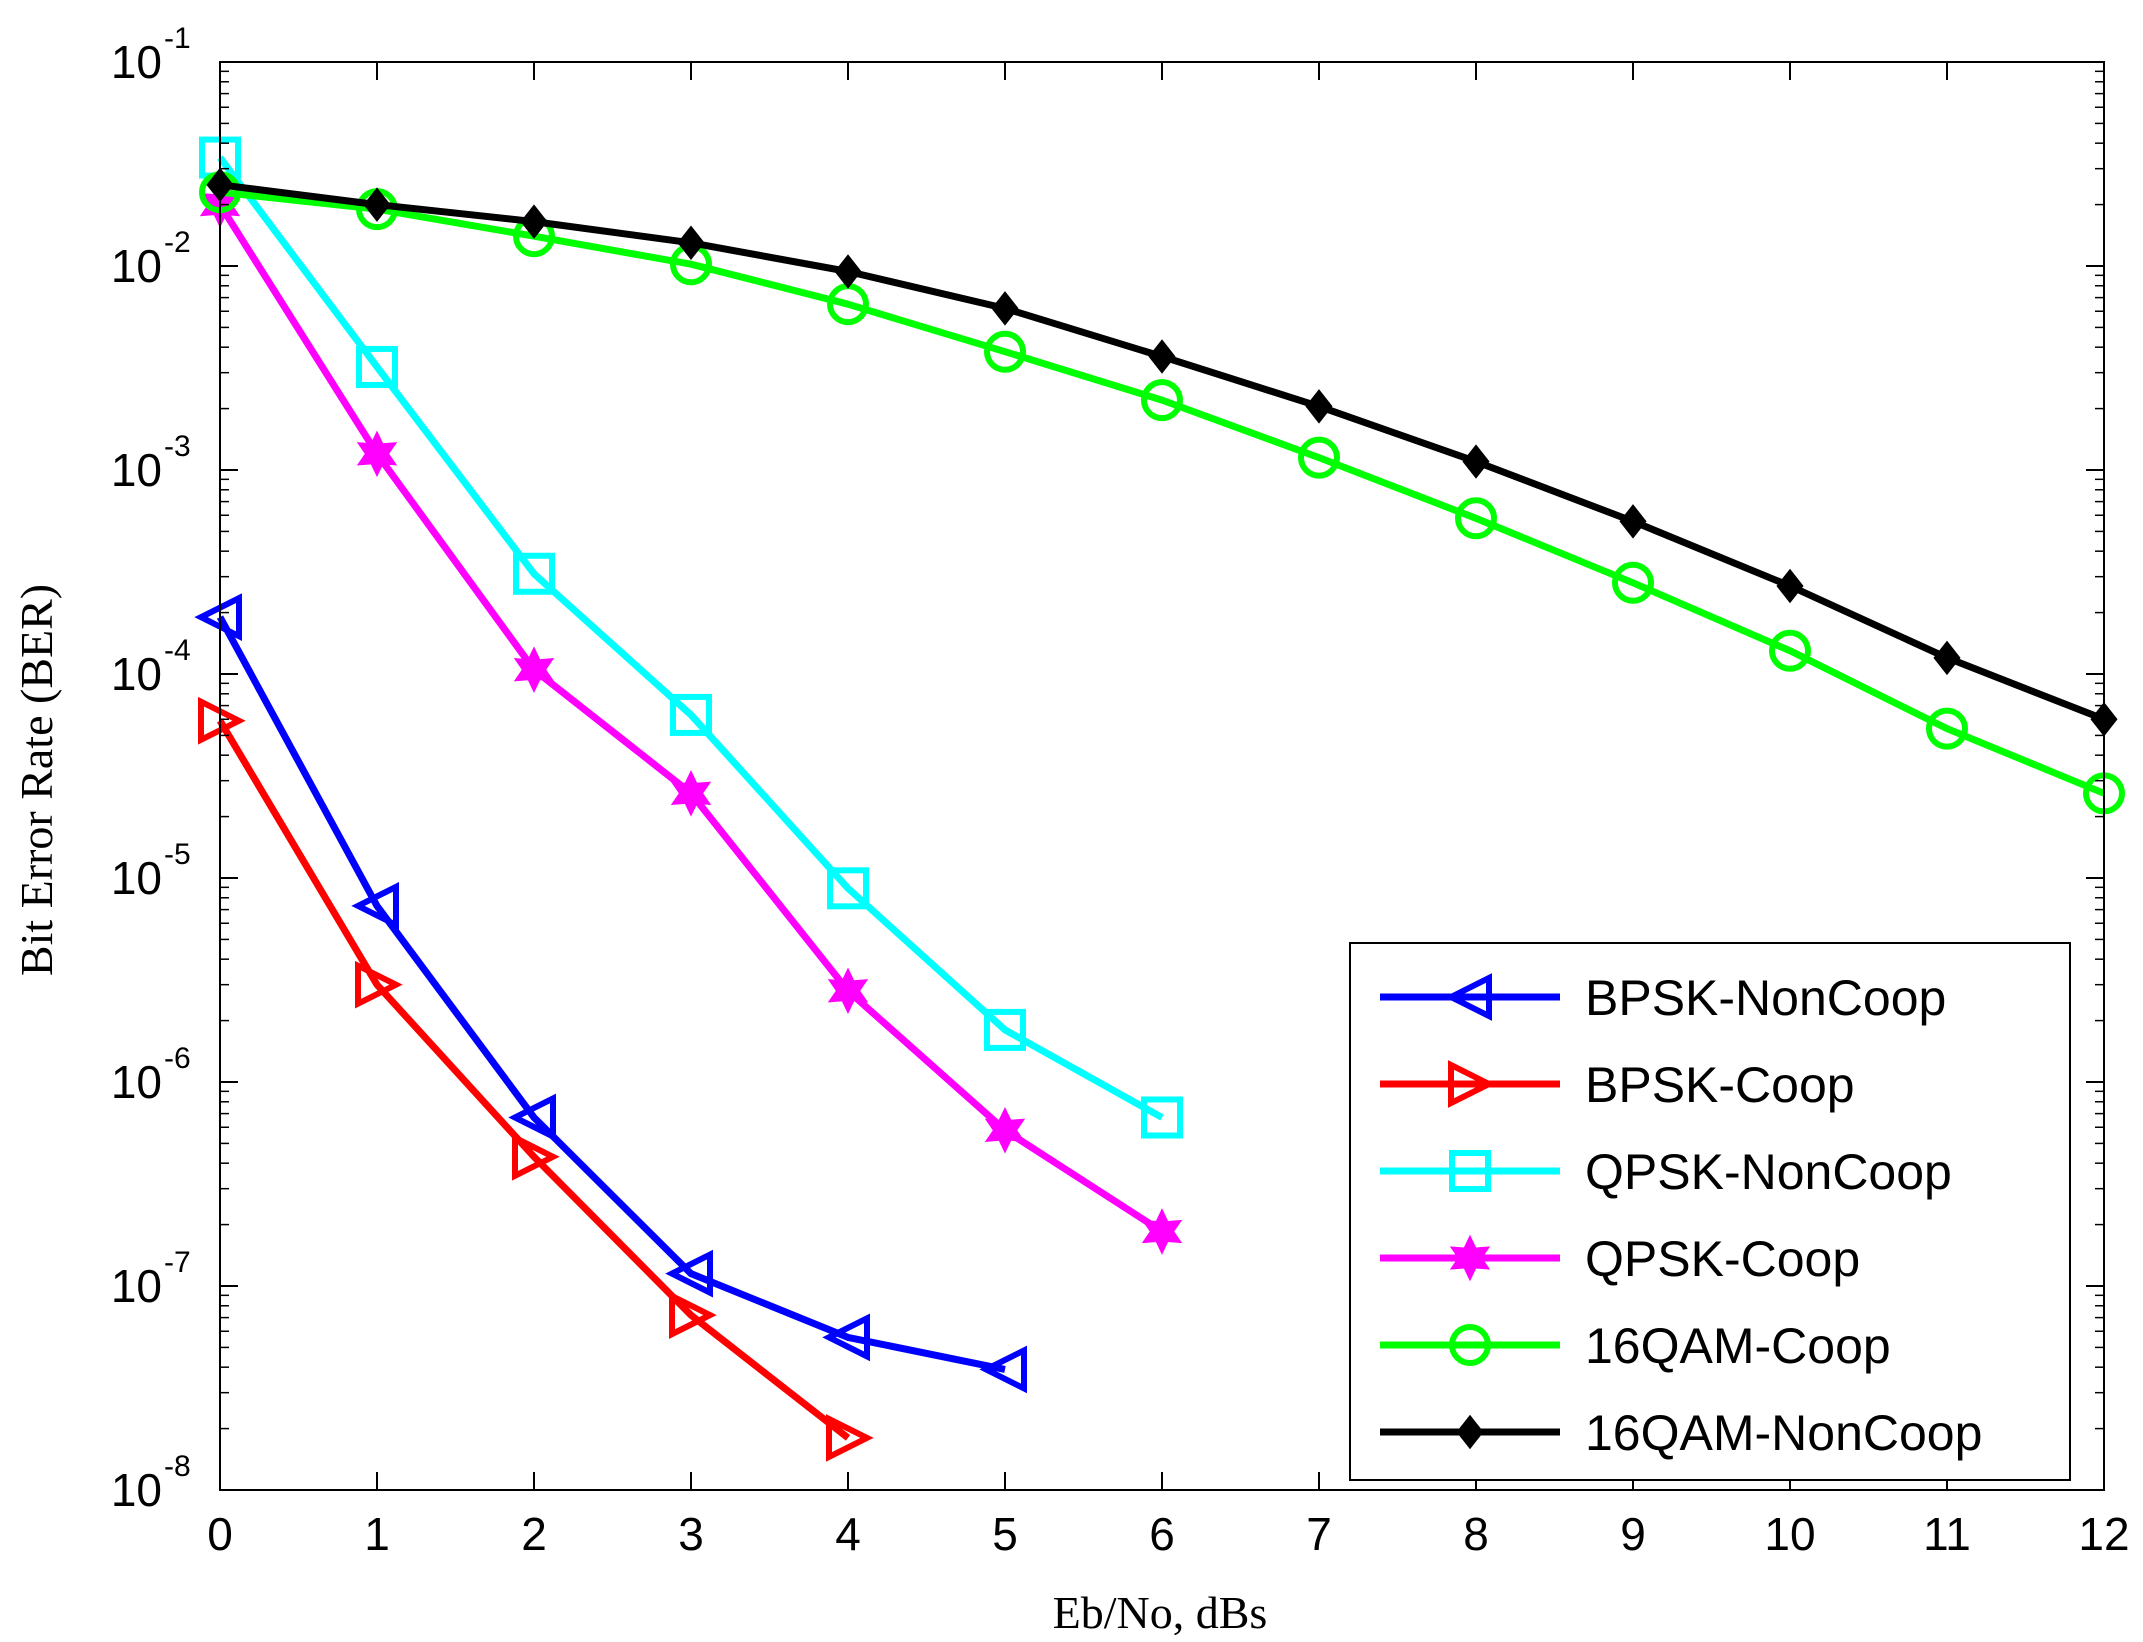 Image resolution: width=2143 pixels, height=1642 pixels. I want to click on legend-label: QPSK-Coop, so click(1722, 1259).